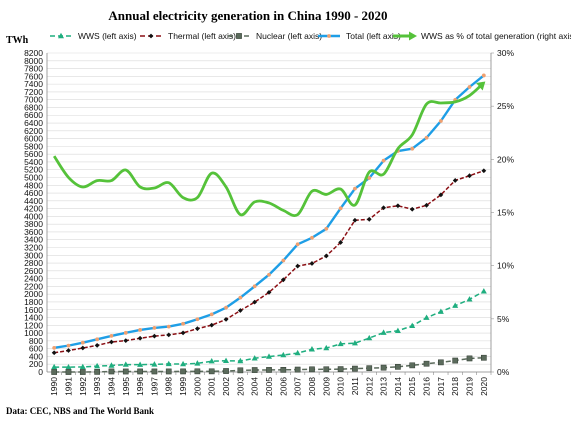 This screenshot has height=426, width=571. I want to click on x-tick-label: 2018, so click(455, 386).